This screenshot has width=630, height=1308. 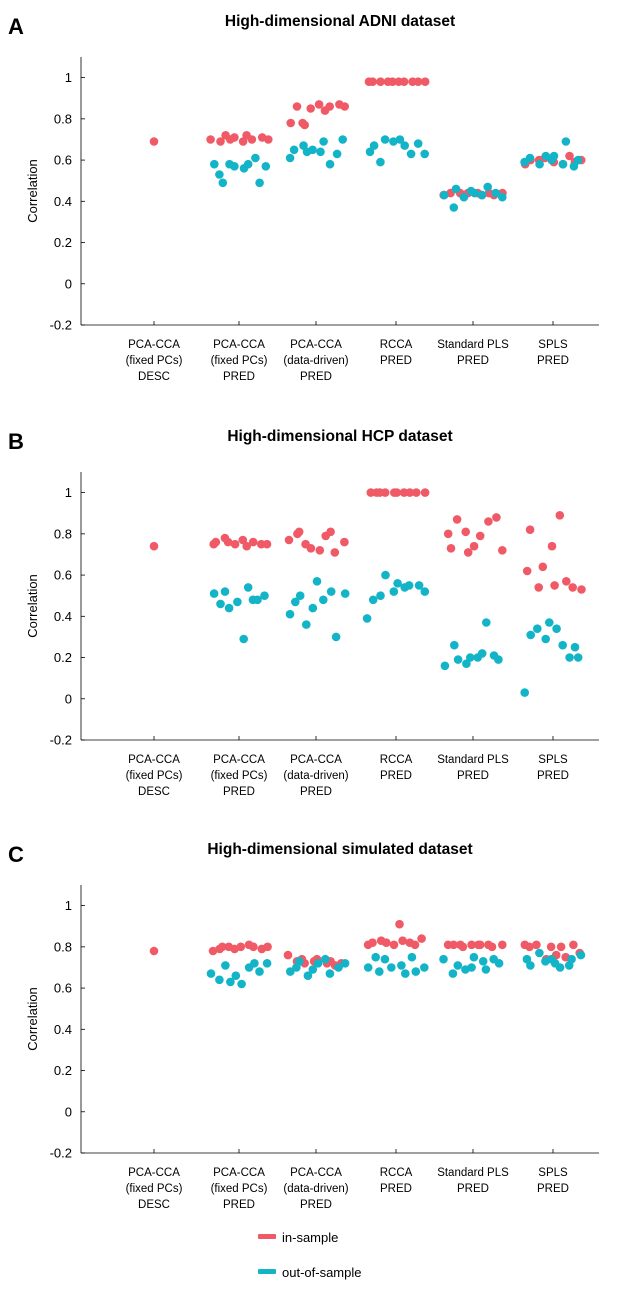 What do you see at coordinates (340, 21) in the screenshot?
I see `chart-title: High-dimensional ADNI dataset` at bounding box center [340, 21].